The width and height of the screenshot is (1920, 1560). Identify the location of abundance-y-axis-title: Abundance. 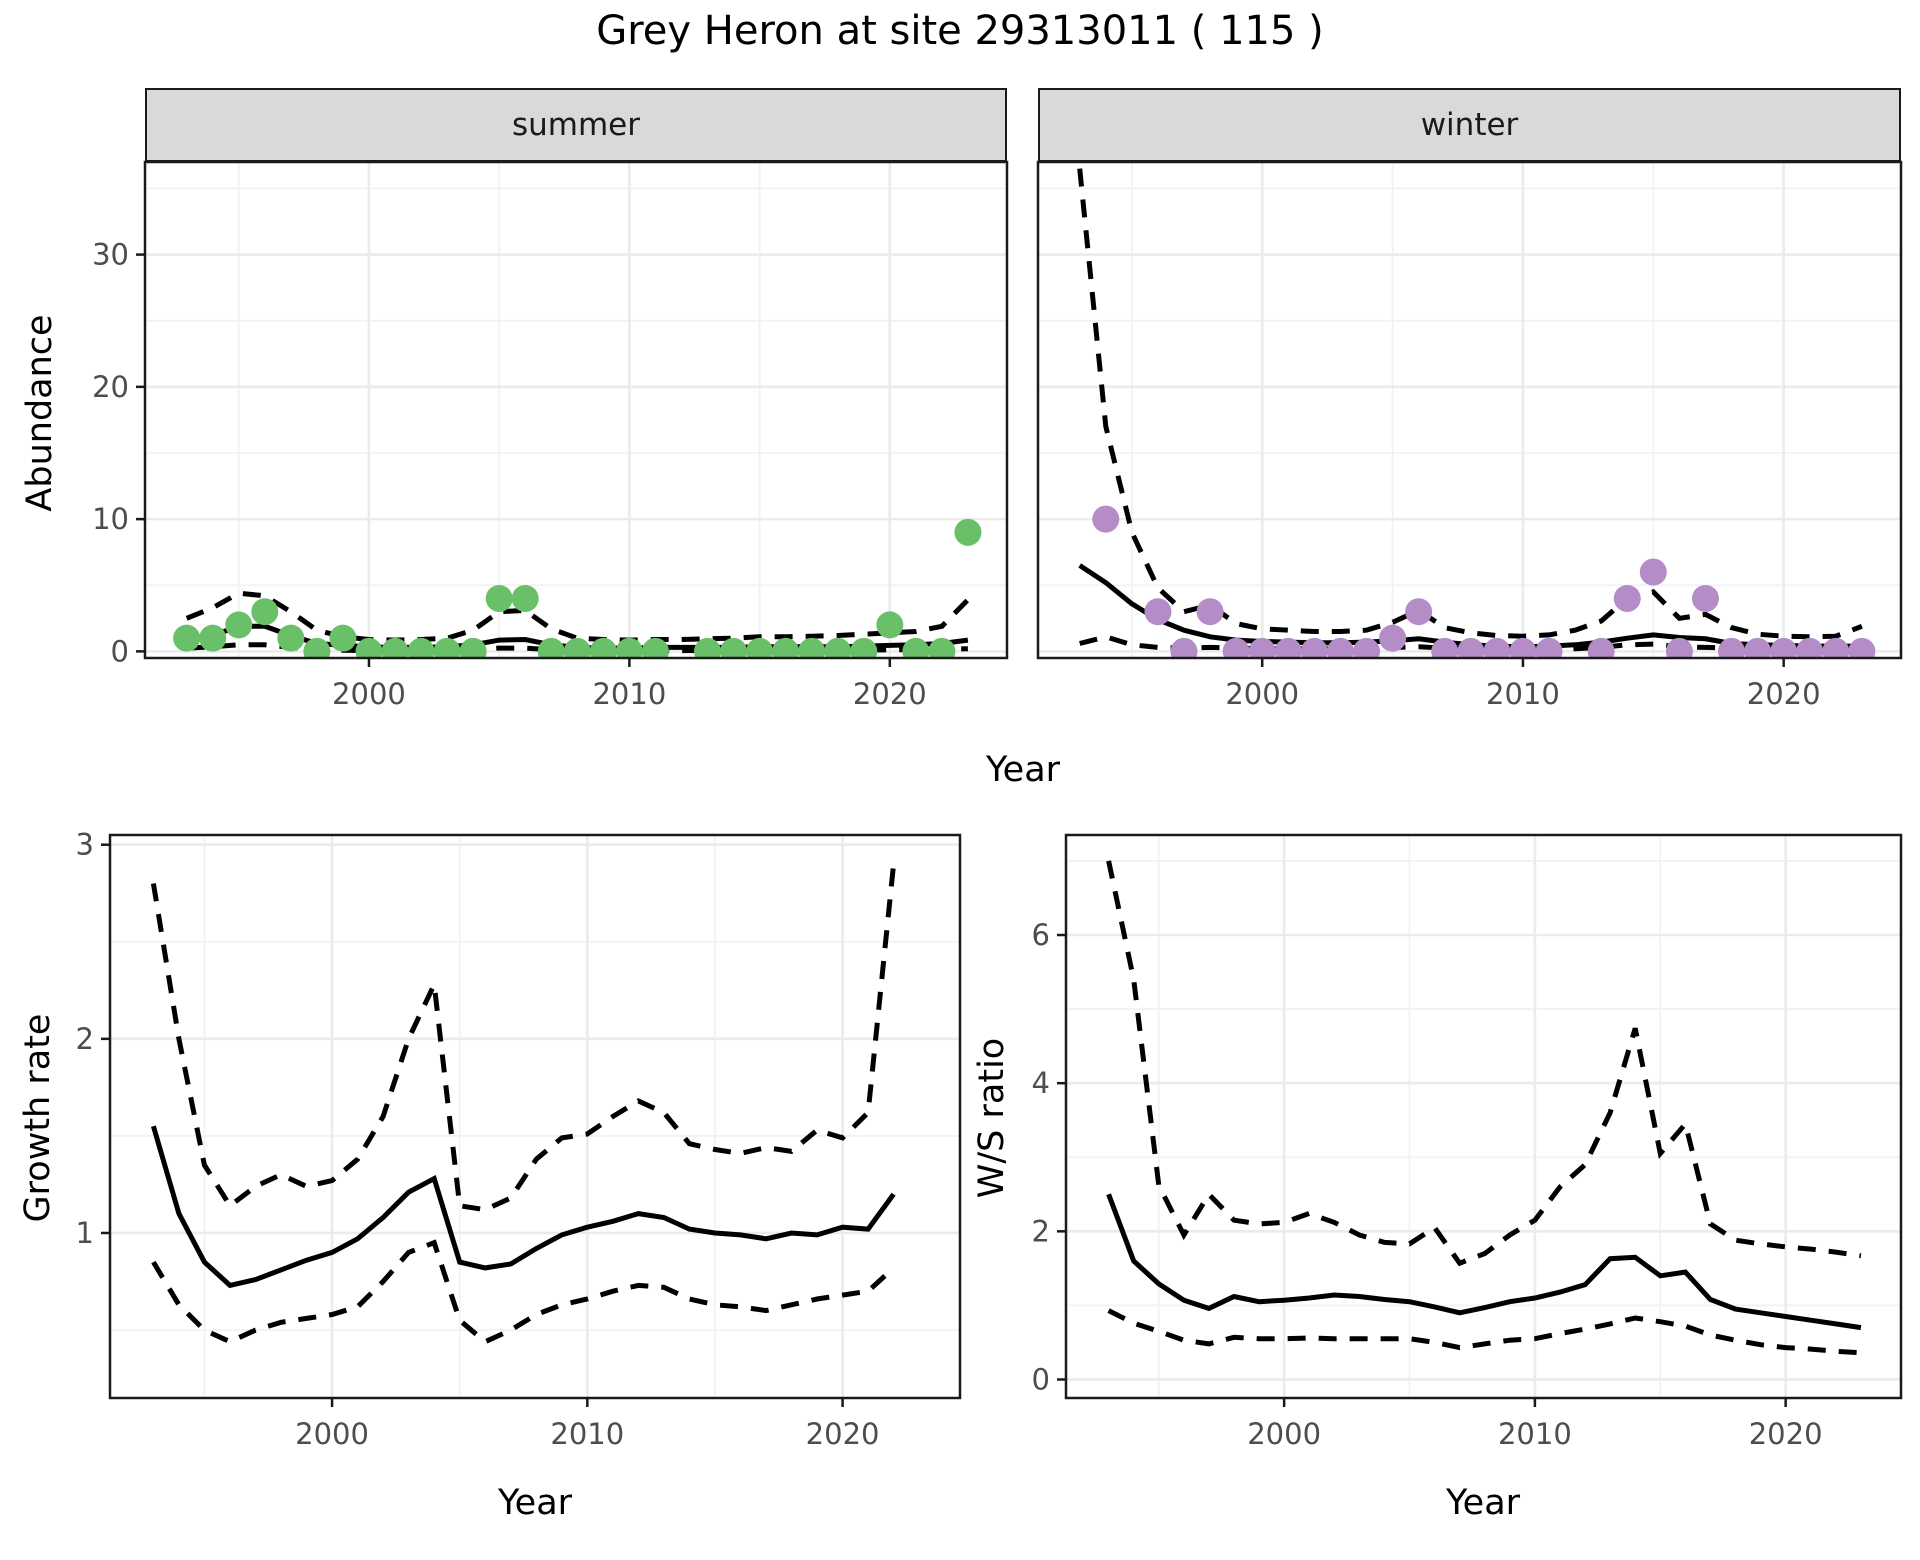
(40, 413).